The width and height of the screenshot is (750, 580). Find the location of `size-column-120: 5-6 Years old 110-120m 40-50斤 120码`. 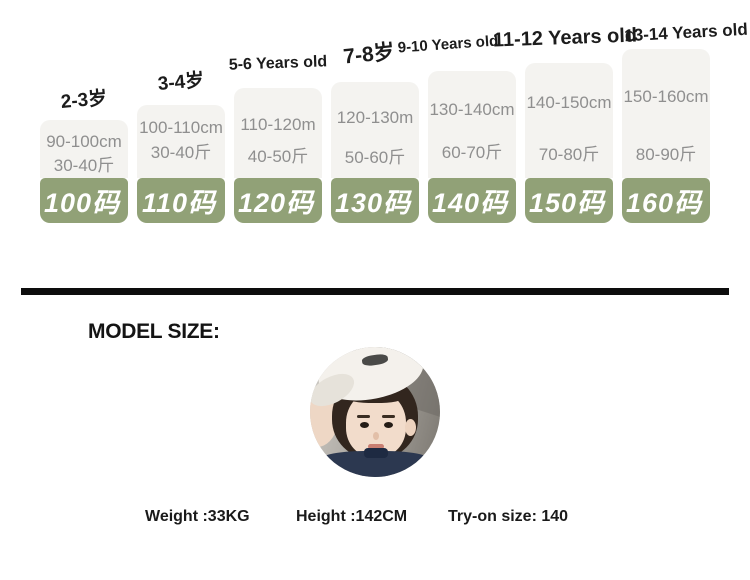

size-column-120: 5-6 Years old 110-120m 40-50斤 120码 is located at coordinates (277, 111).